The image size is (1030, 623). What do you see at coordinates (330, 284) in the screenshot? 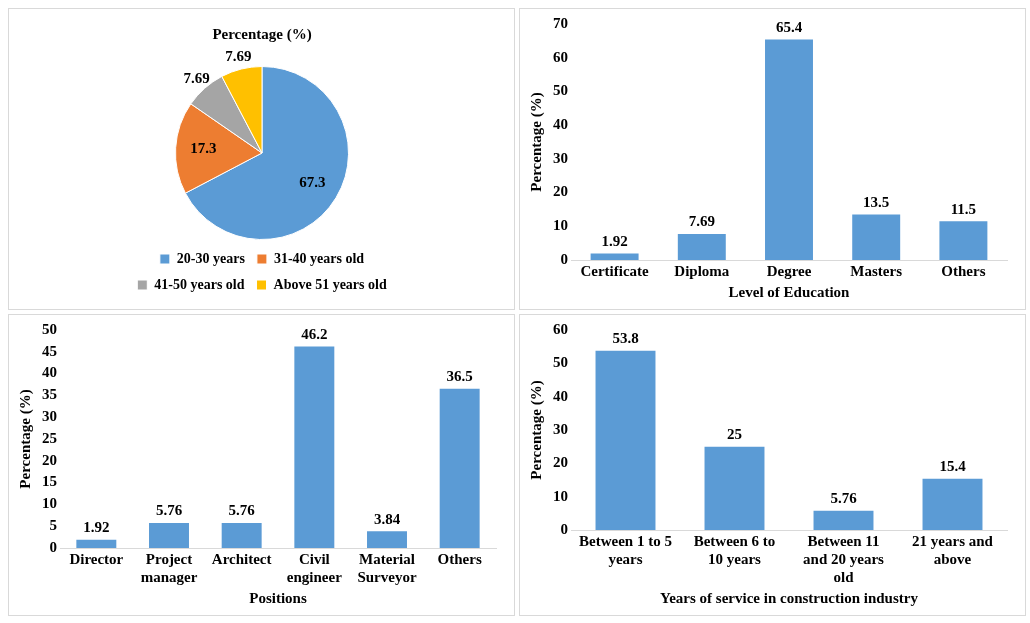
I see `legend-label: Above 51 years old` at bounding box center [330, 284].